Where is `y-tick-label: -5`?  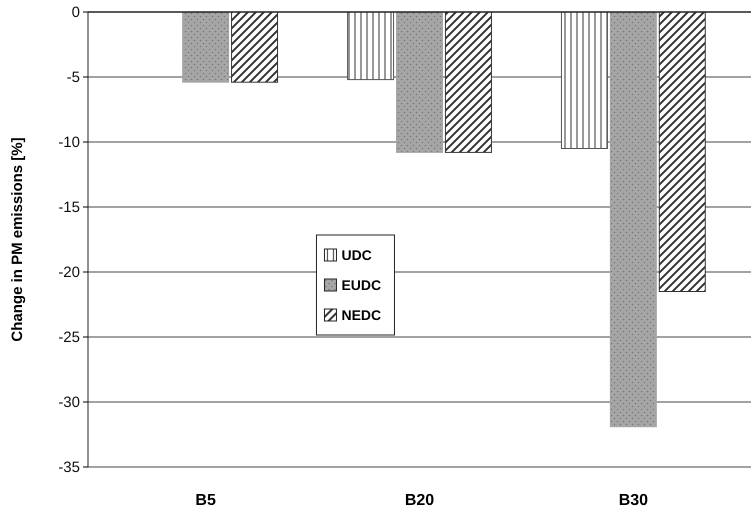 y-tick-label: -5 is located at coordinates (73, 77).